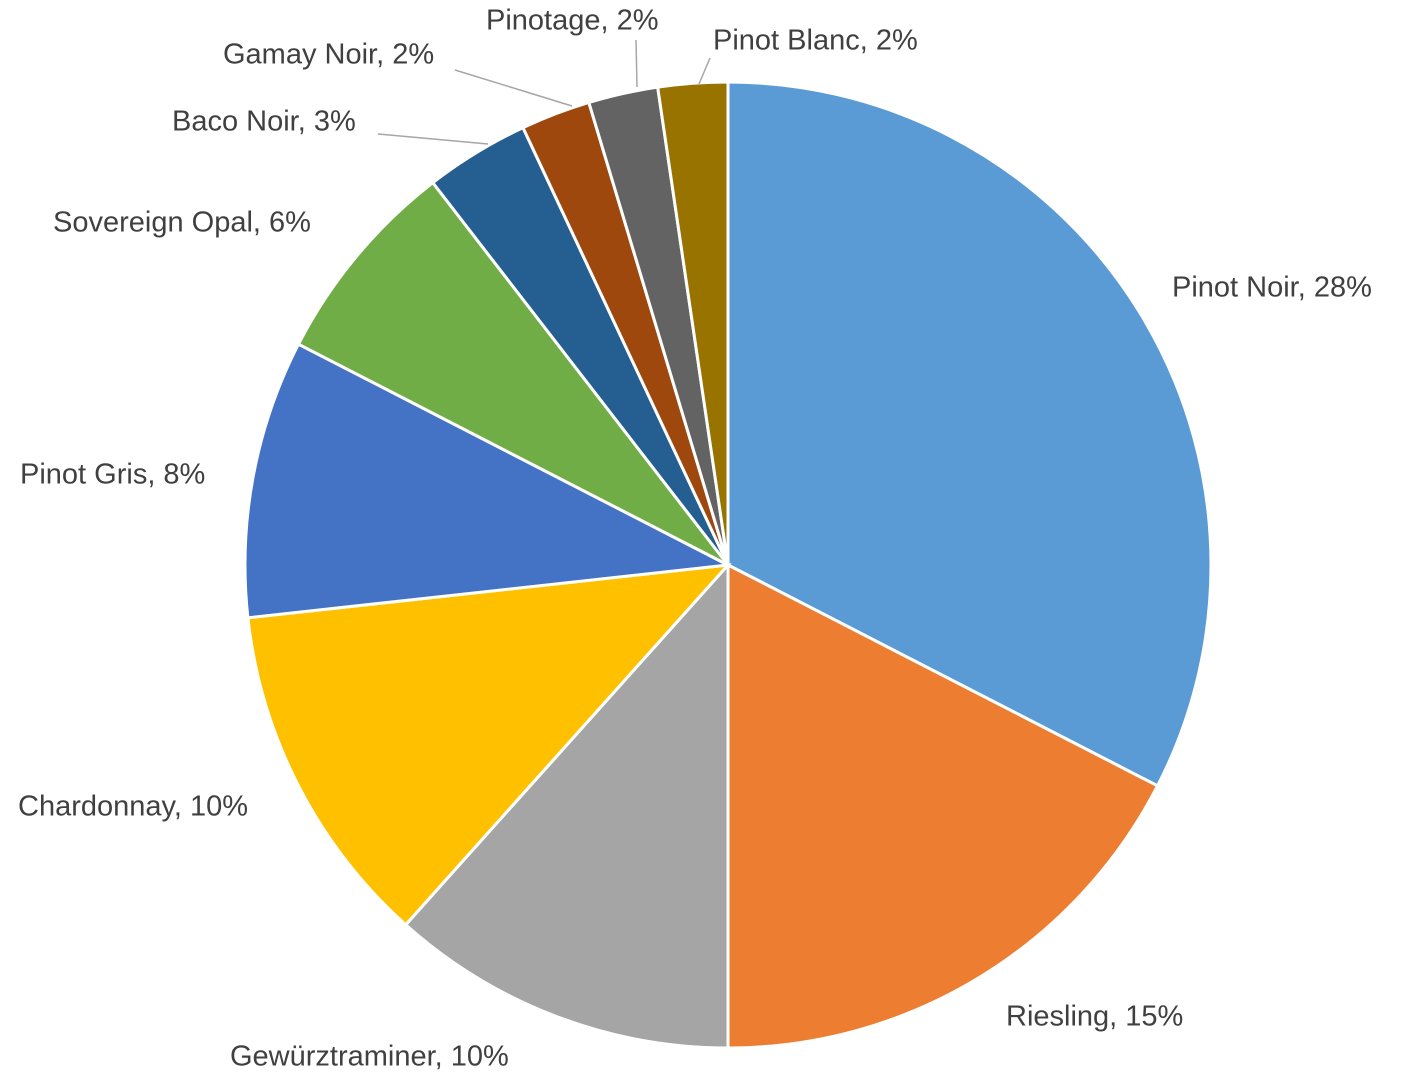  Describe the element at coordinates (133, 807) in the screenshot. I see `data-label: Chardonnay, 10%` at that location.